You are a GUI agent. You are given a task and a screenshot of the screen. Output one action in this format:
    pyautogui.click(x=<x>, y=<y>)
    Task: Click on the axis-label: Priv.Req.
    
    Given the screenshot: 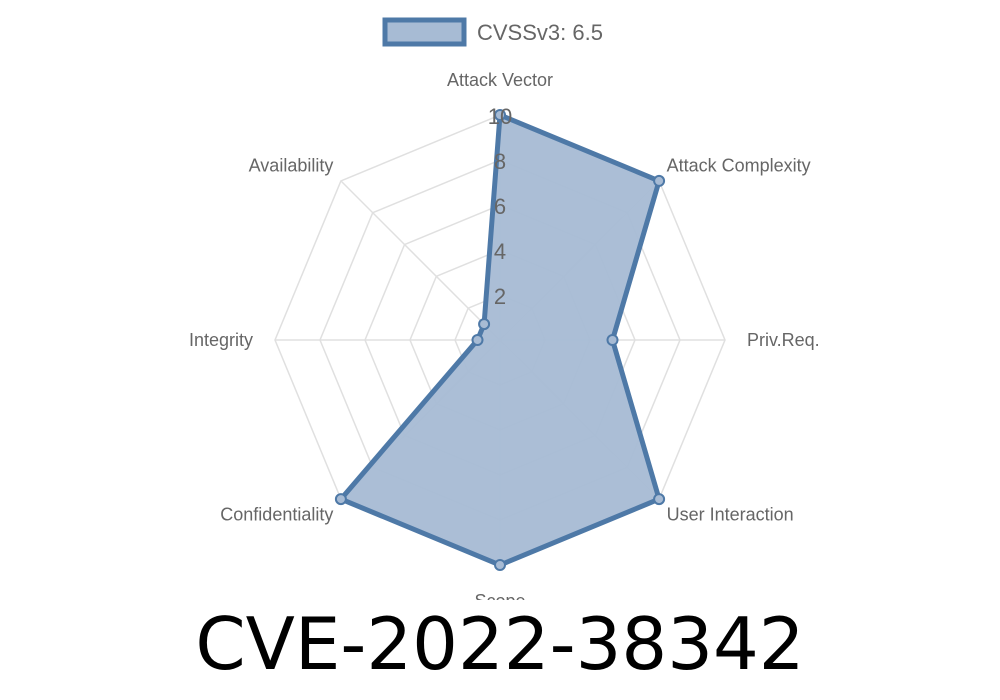 What is the action you would take?
    pyautogui.click(x=783, y=340)
    